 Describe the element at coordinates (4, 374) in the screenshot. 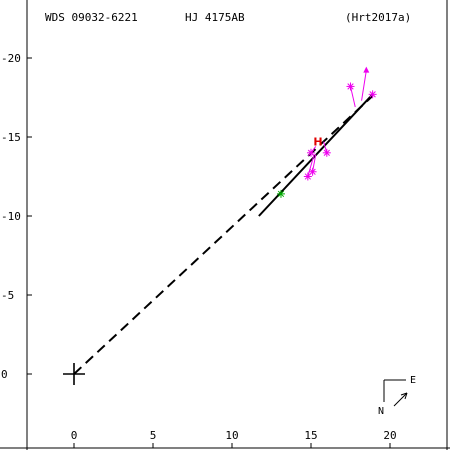

I see `y-tick-label: 0` at that location.